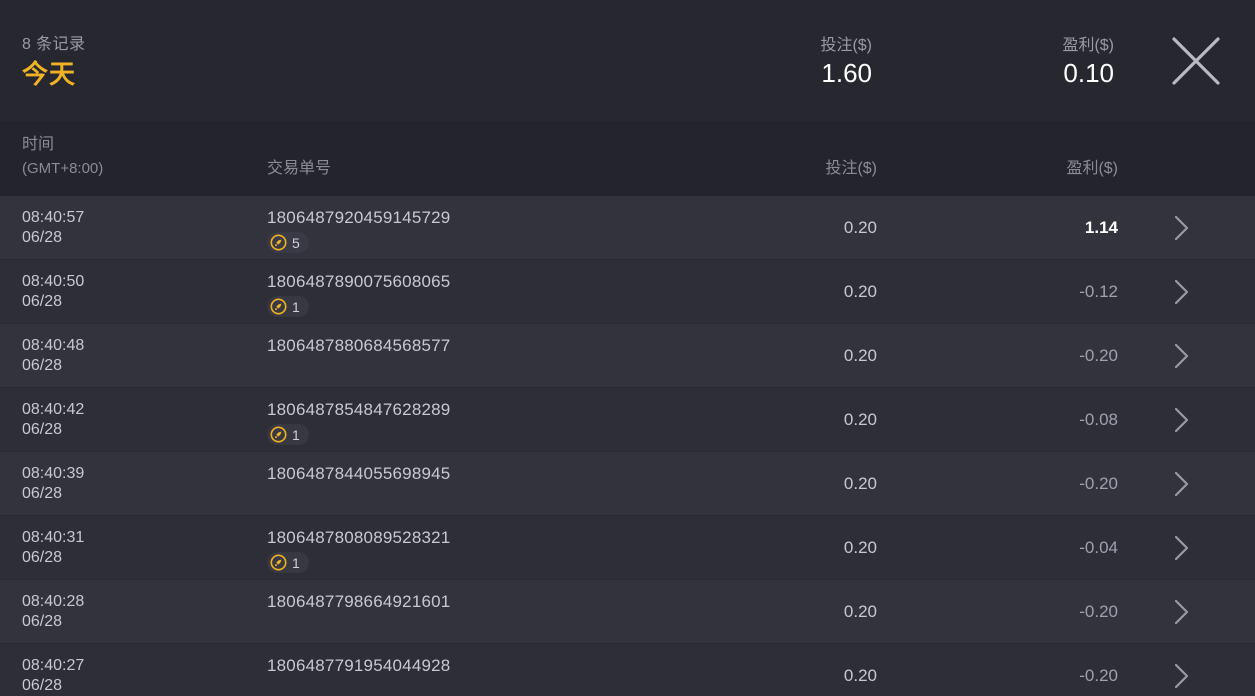 Image resolution: width=1255 pixels, height=696 pixels. I want to click on row-time: 08:40:28, so click(53, 601).